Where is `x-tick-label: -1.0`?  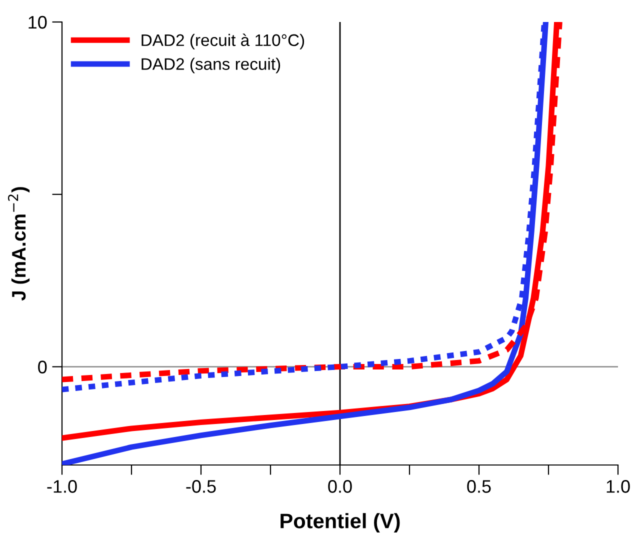 x-tick-label: -1.0 is located at coordinates (62, 486).